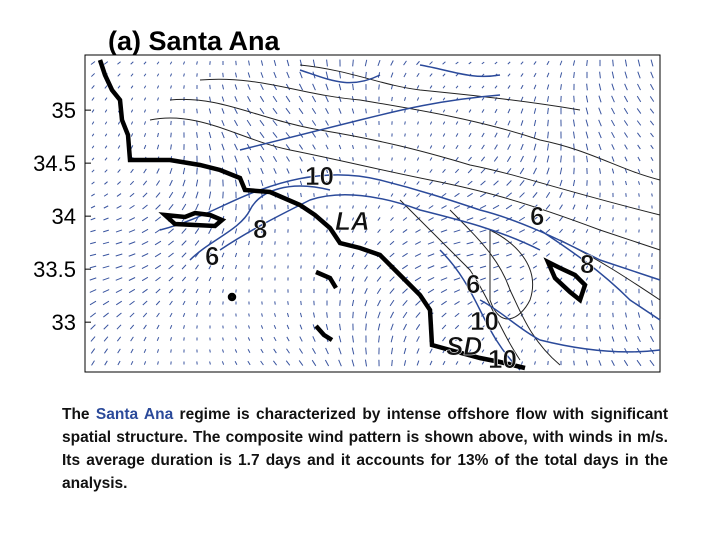  I want to click on contour-label: 10, so click(502, 359).